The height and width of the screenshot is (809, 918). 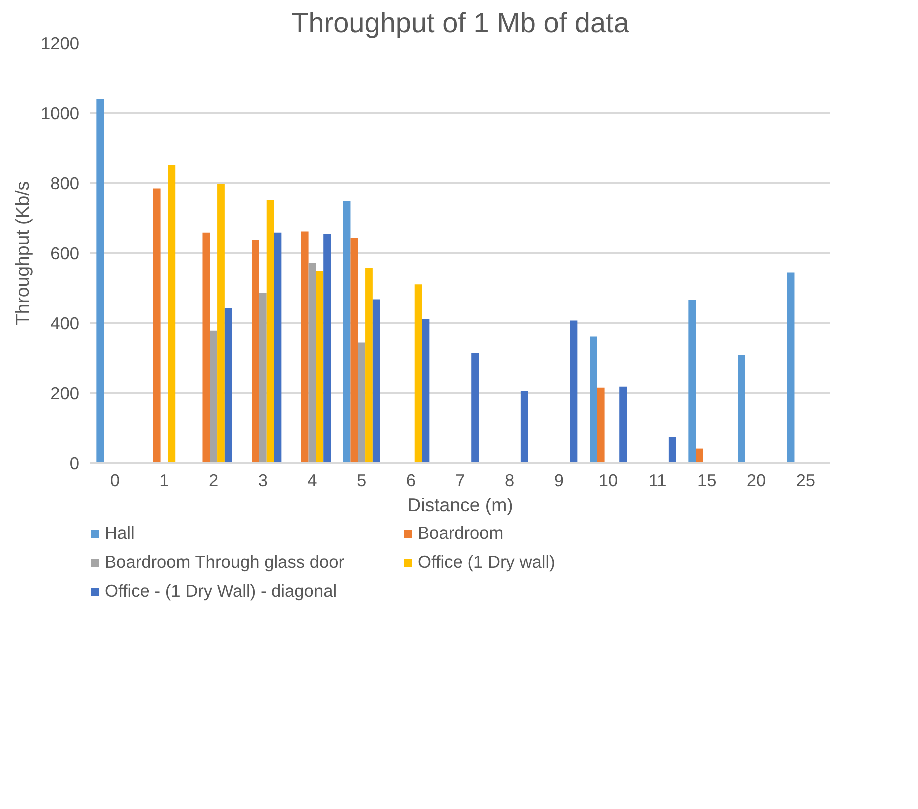 I want to click on x-tick-label: 4, so click(x=313, y=480).